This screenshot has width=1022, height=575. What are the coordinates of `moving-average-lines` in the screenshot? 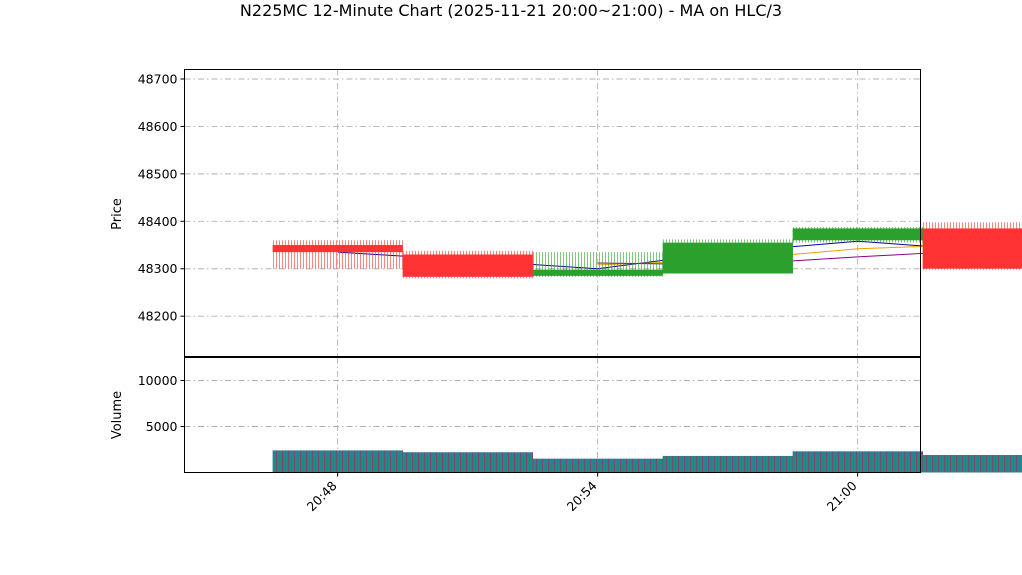 It's located at (679, 255).